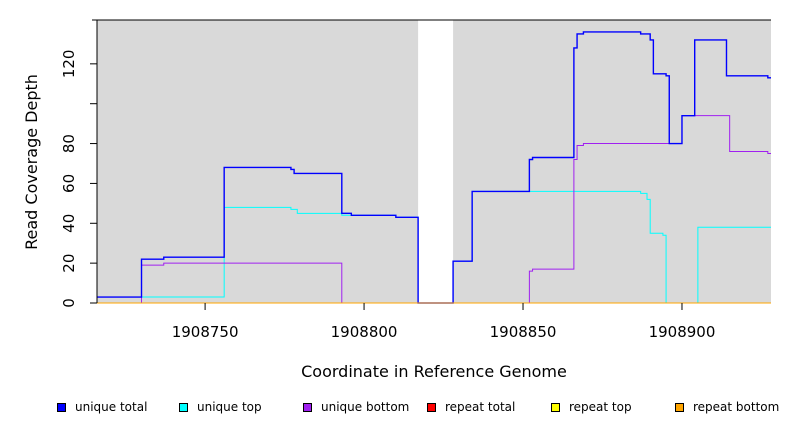 Image resolution: width=792 pixels, height=432 pixels. Describe the element at coordinates (69, 223) in the screenshot. I see `y-tick-label: 40` at that location.